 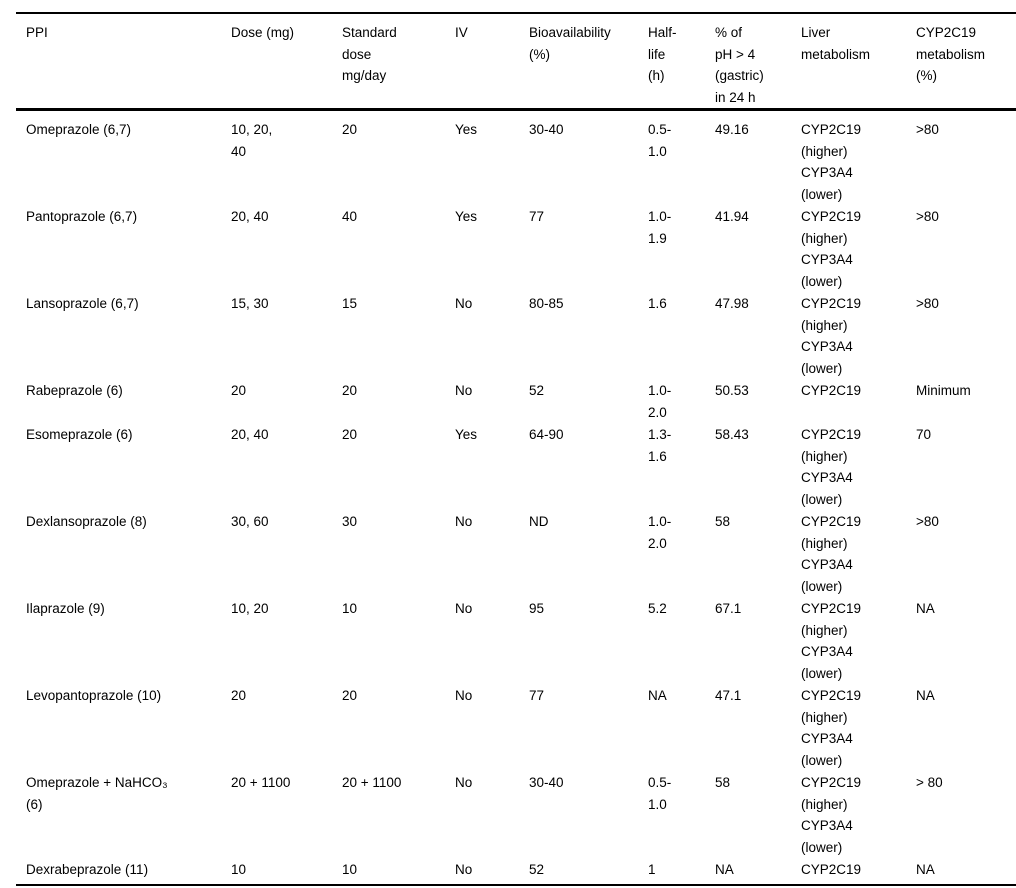 I want to click on table-cell-bioavailability: 80-85, so click(x=546, y=303).